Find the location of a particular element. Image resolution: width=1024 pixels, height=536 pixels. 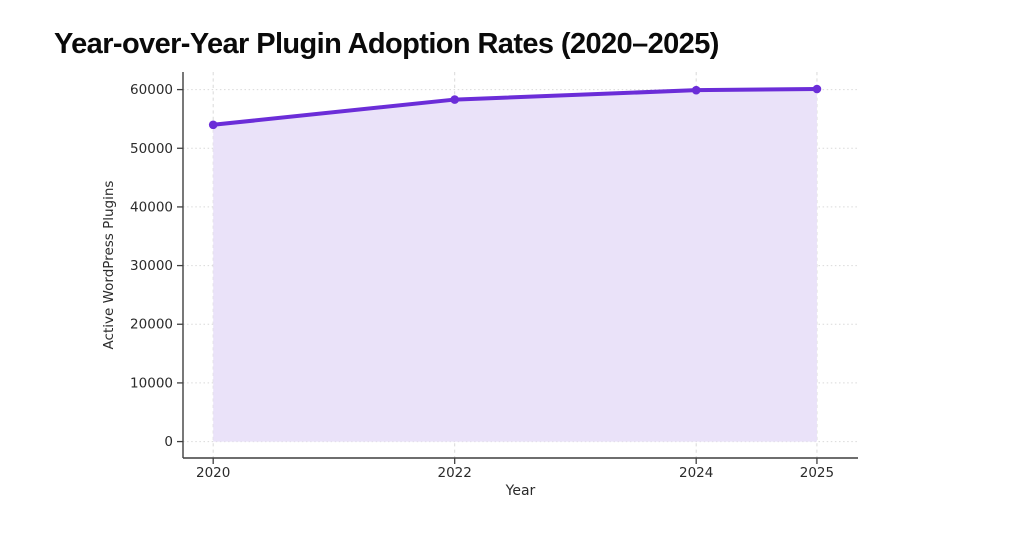

y-axis-label: Active WordPress Plugins is located at coordinates (109, 265).